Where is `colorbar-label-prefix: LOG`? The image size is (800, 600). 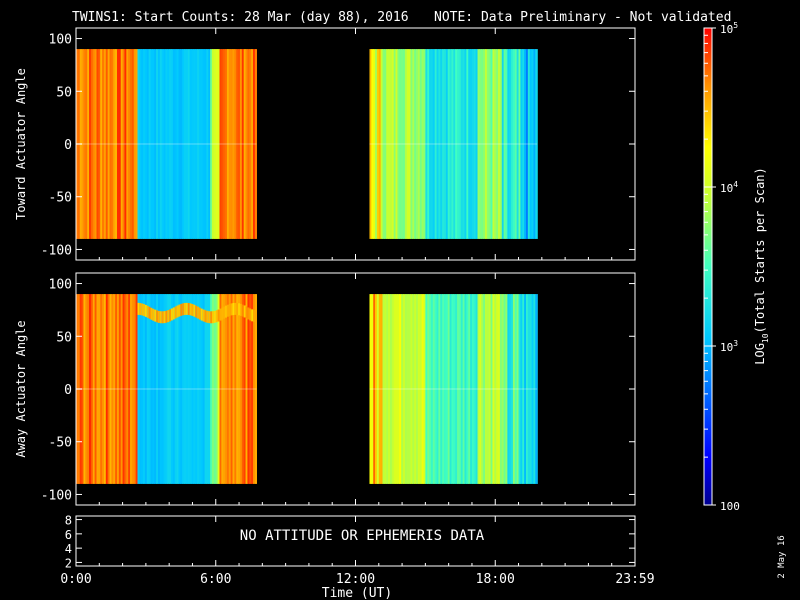
colorbar-label-prefix: LOG is located at coordinates (760, 354).